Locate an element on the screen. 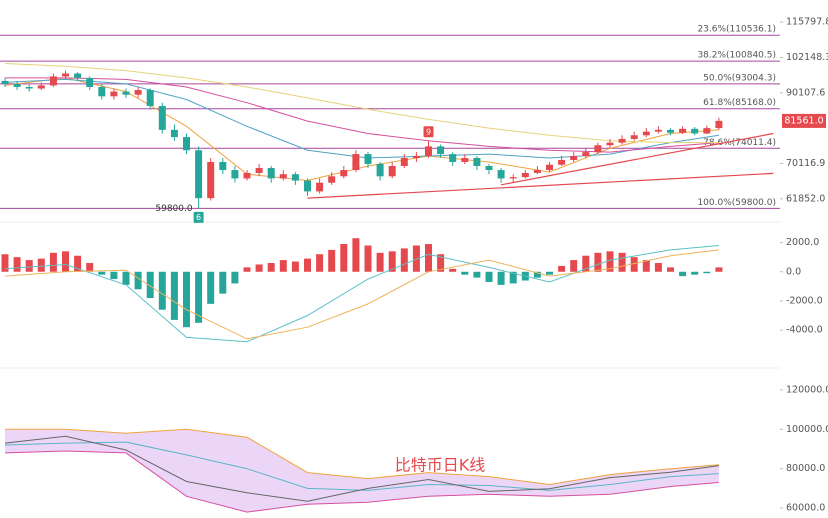  fib-label: 23.6%(110536.1) is located at coordinates (736, 30).